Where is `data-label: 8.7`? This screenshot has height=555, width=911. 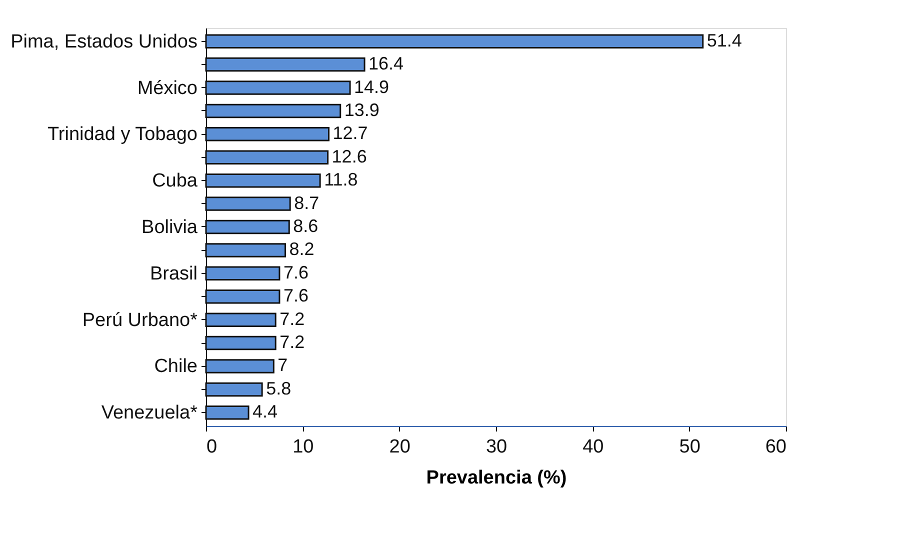 data-label: 8.7 is located at coordinates (307, 202).